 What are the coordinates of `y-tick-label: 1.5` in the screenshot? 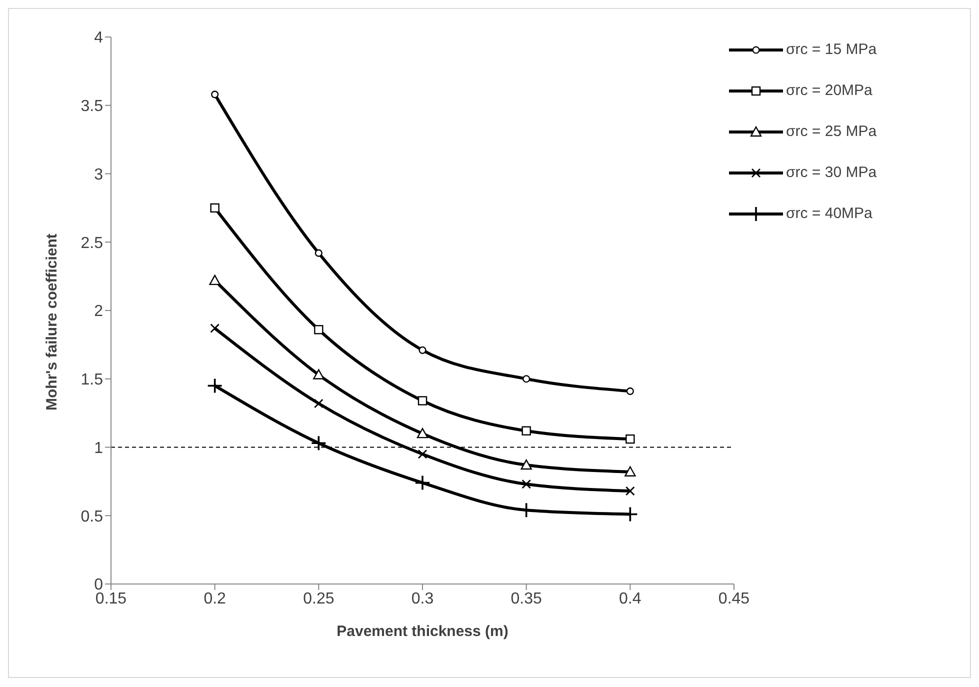 It's located at (92, 380).